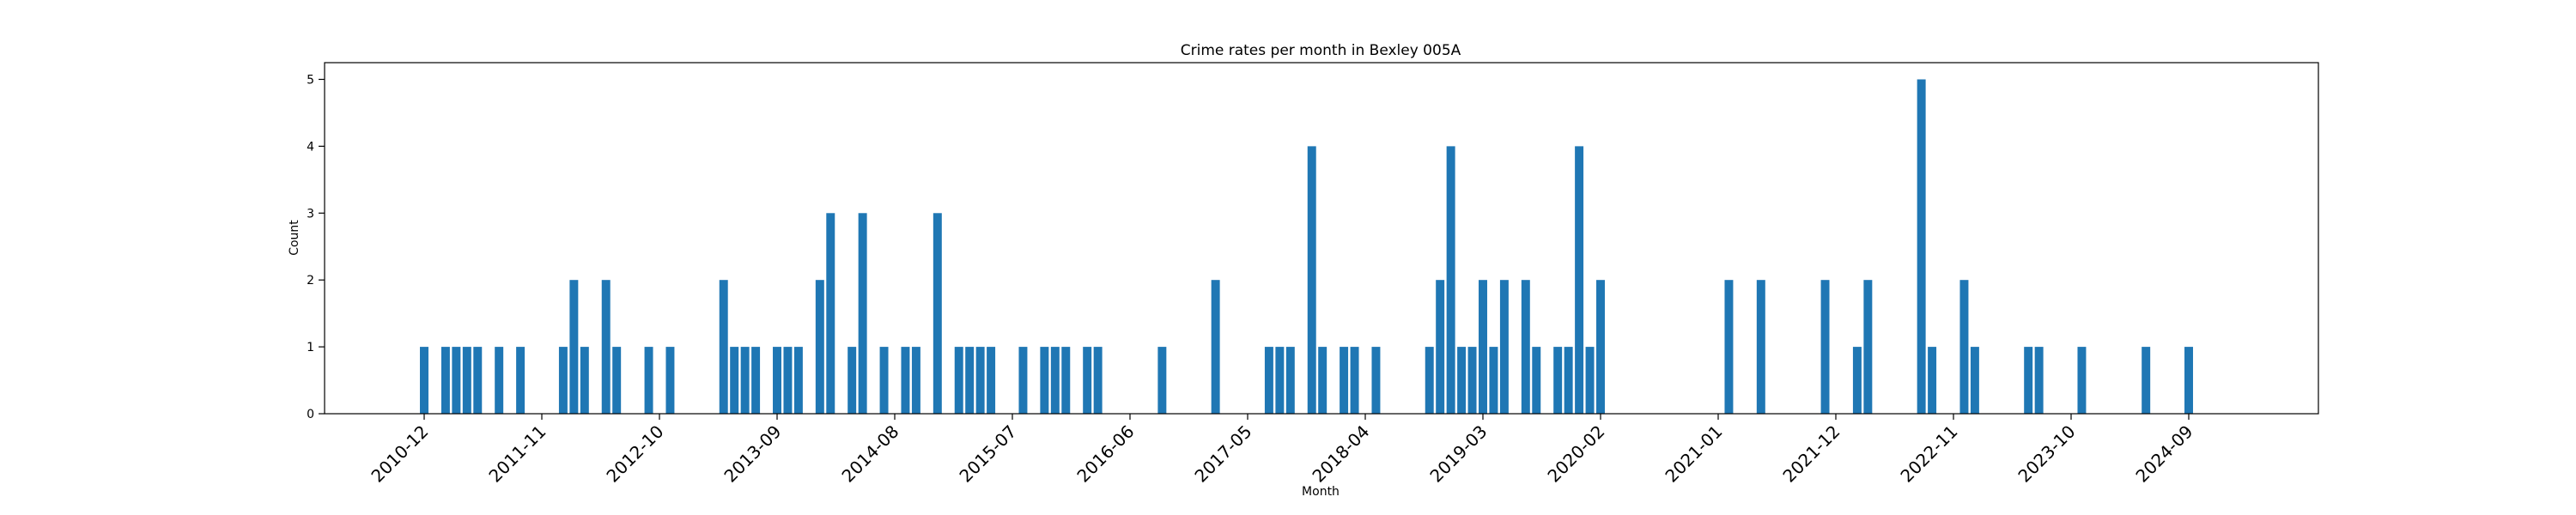 This screenshot has width=2576, height=515. Describe the element at coordinates (311, 214) in the screenshot. I see `y-tick-label: 3` at that location.